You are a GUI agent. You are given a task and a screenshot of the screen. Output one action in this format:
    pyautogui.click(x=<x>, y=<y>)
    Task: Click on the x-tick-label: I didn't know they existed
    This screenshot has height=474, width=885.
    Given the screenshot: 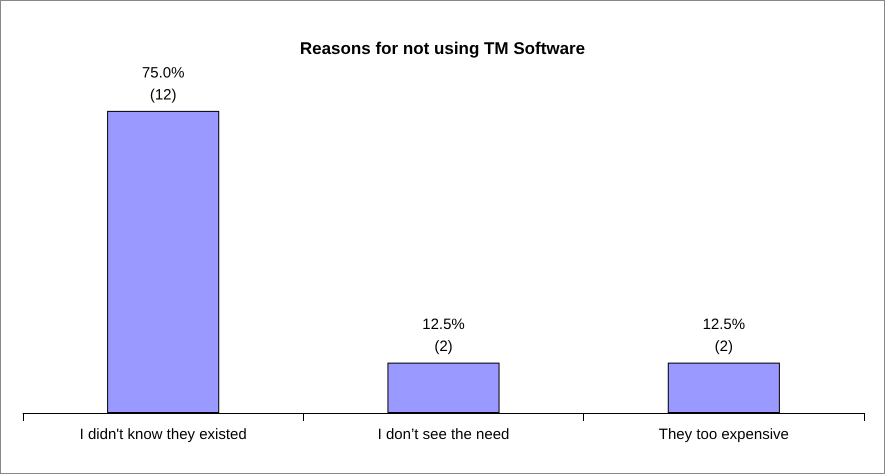 What is the action you would take?
    pyautogui.click(x=163, y=434)
    